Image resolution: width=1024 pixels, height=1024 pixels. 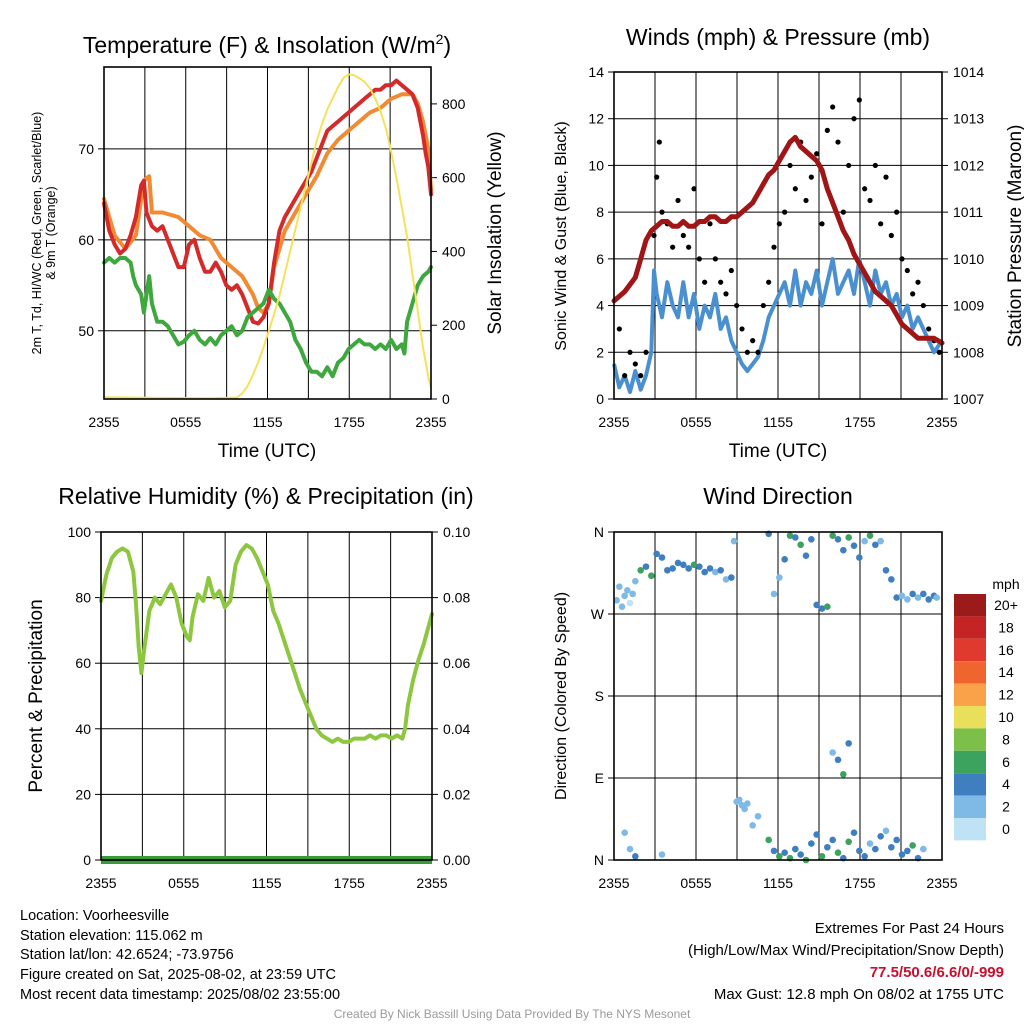 What do you see at coordinates (778, 451) in the screenshot?
I see `winds-xlabel: Time (UTC)` at bounding box center [778, 451].